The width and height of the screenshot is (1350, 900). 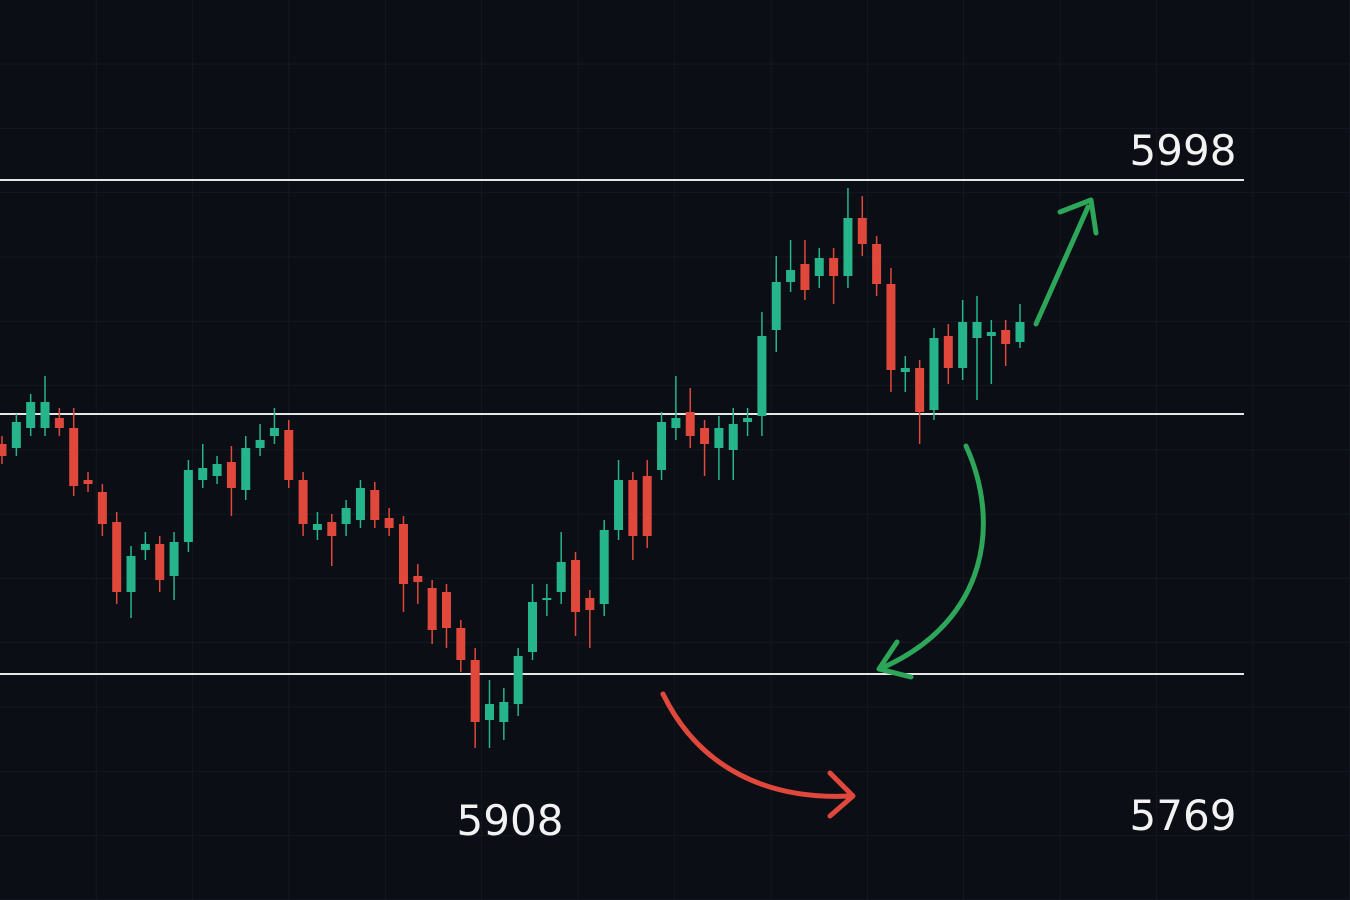 I want to click on down-arrow-head, so click(x=895, y=659).